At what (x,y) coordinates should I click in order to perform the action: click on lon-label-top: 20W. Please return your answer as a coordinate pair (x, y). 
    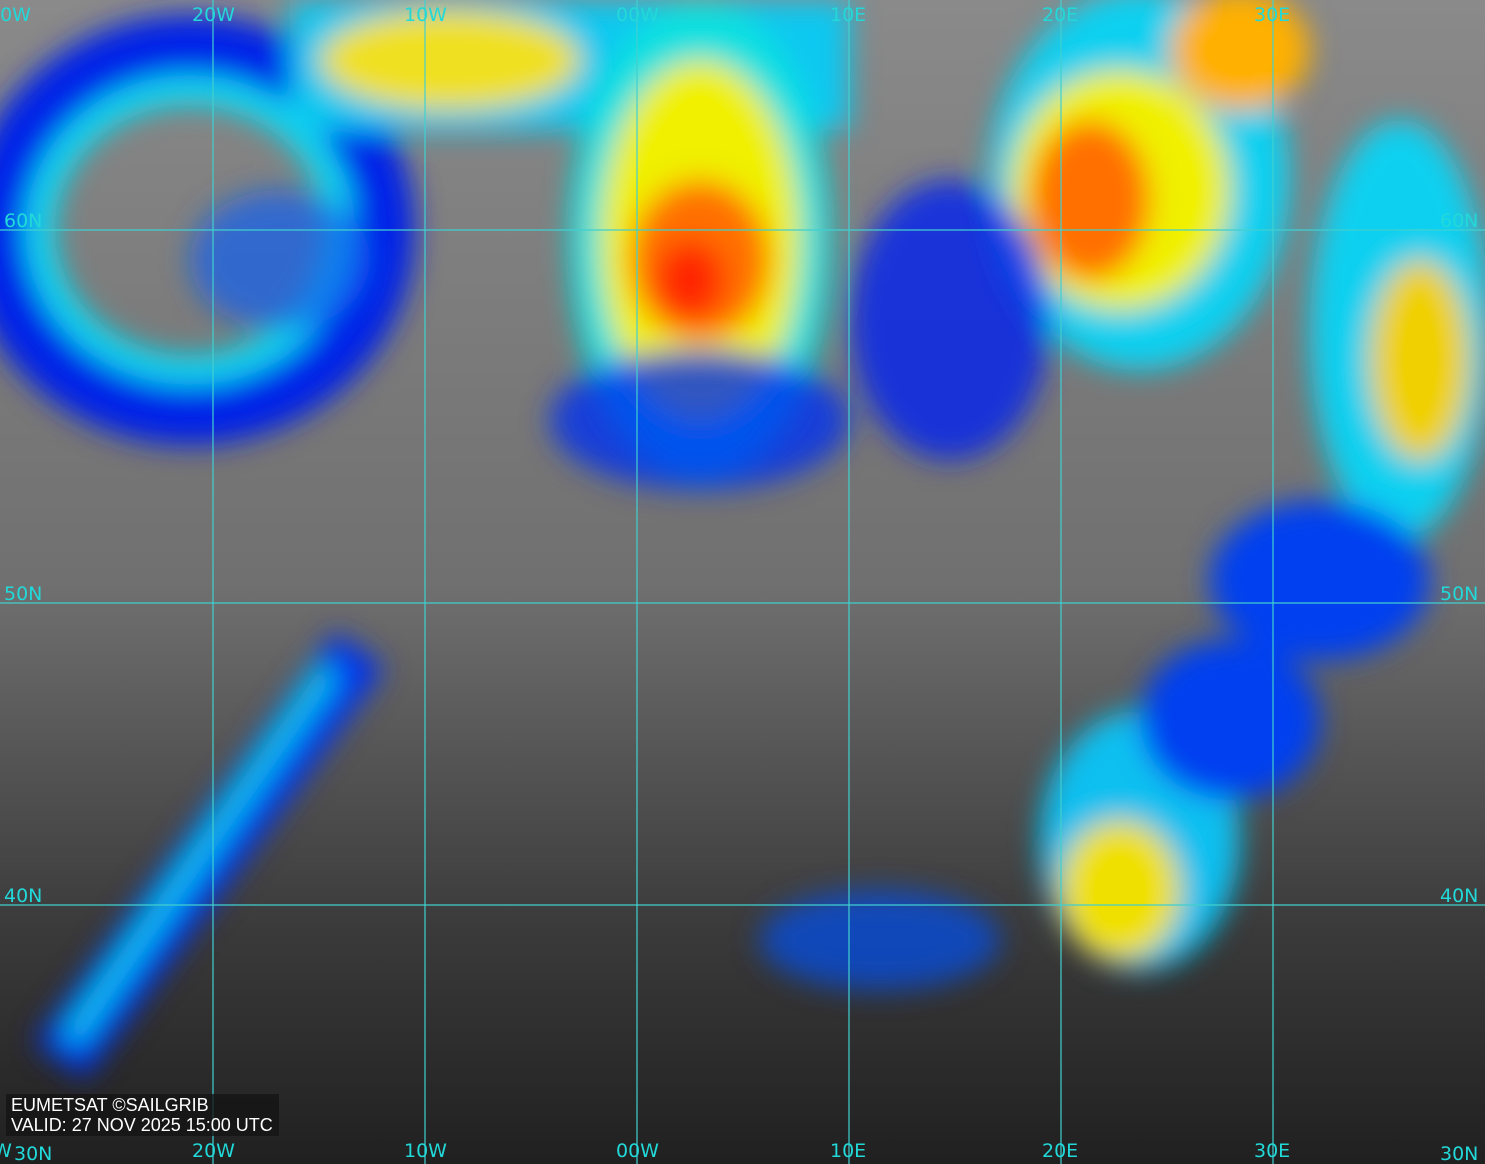
    Looking at the image, I should click on (213, 15).